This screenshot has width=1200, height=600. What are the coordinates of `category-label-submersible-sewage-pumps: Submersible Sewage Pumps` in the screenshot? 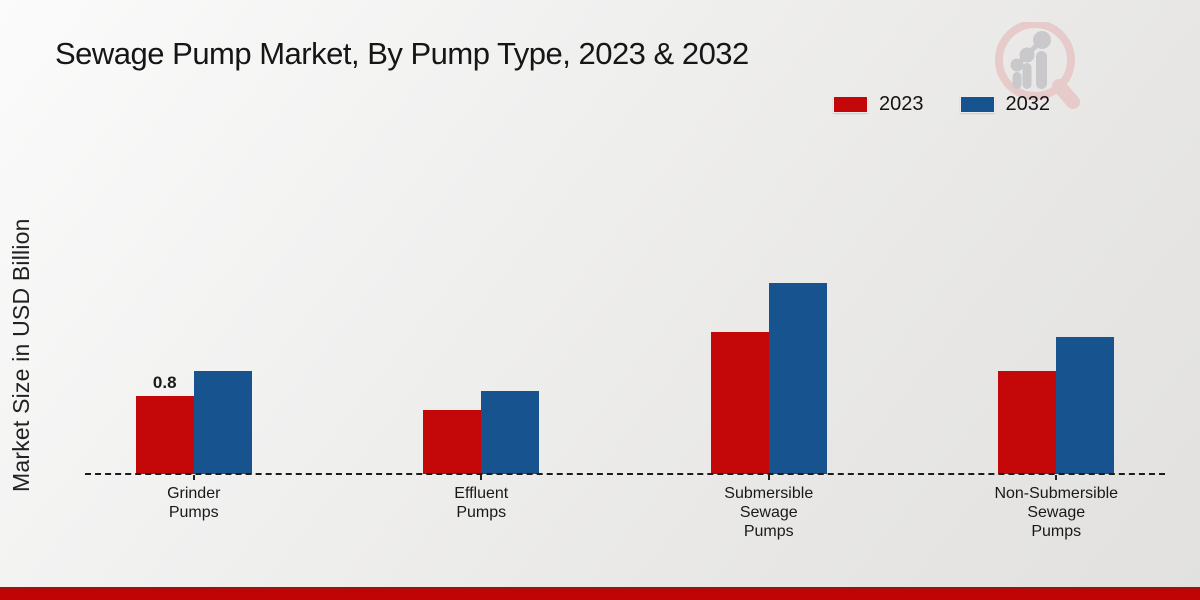 It's located at (769, 512).